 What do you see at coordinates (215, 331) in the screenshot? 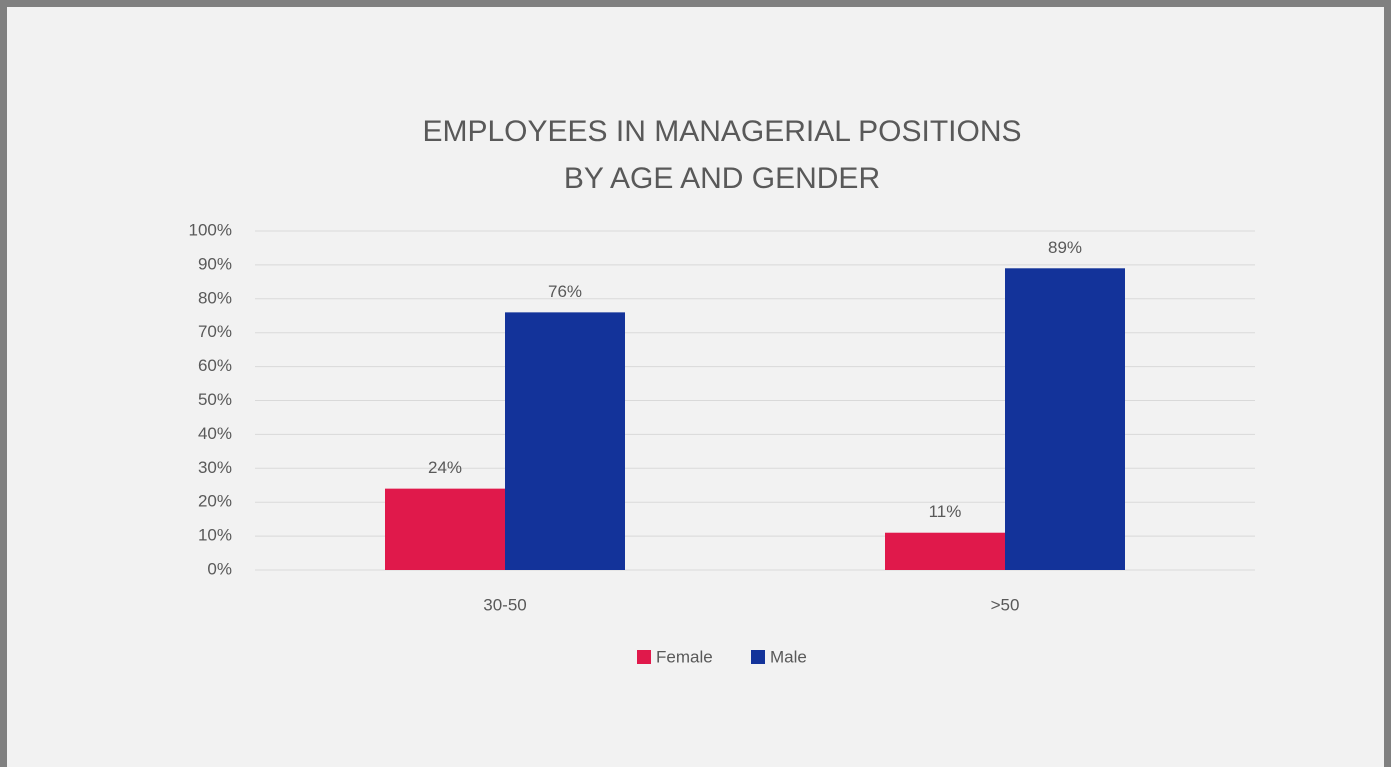
I see `y-tick-label: 70%` at bounding box center [215, 331].